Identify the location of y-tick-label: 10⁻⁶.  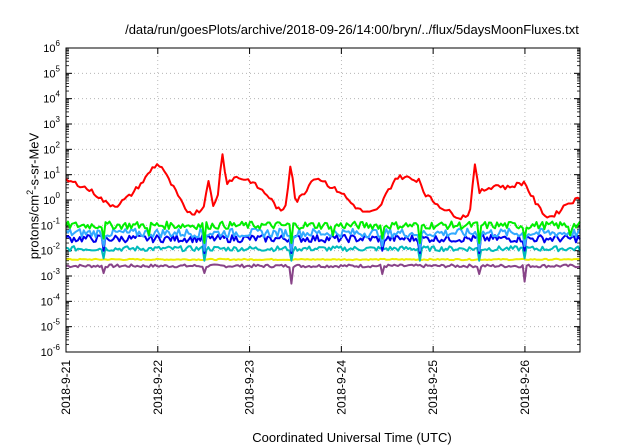
(51, 351).